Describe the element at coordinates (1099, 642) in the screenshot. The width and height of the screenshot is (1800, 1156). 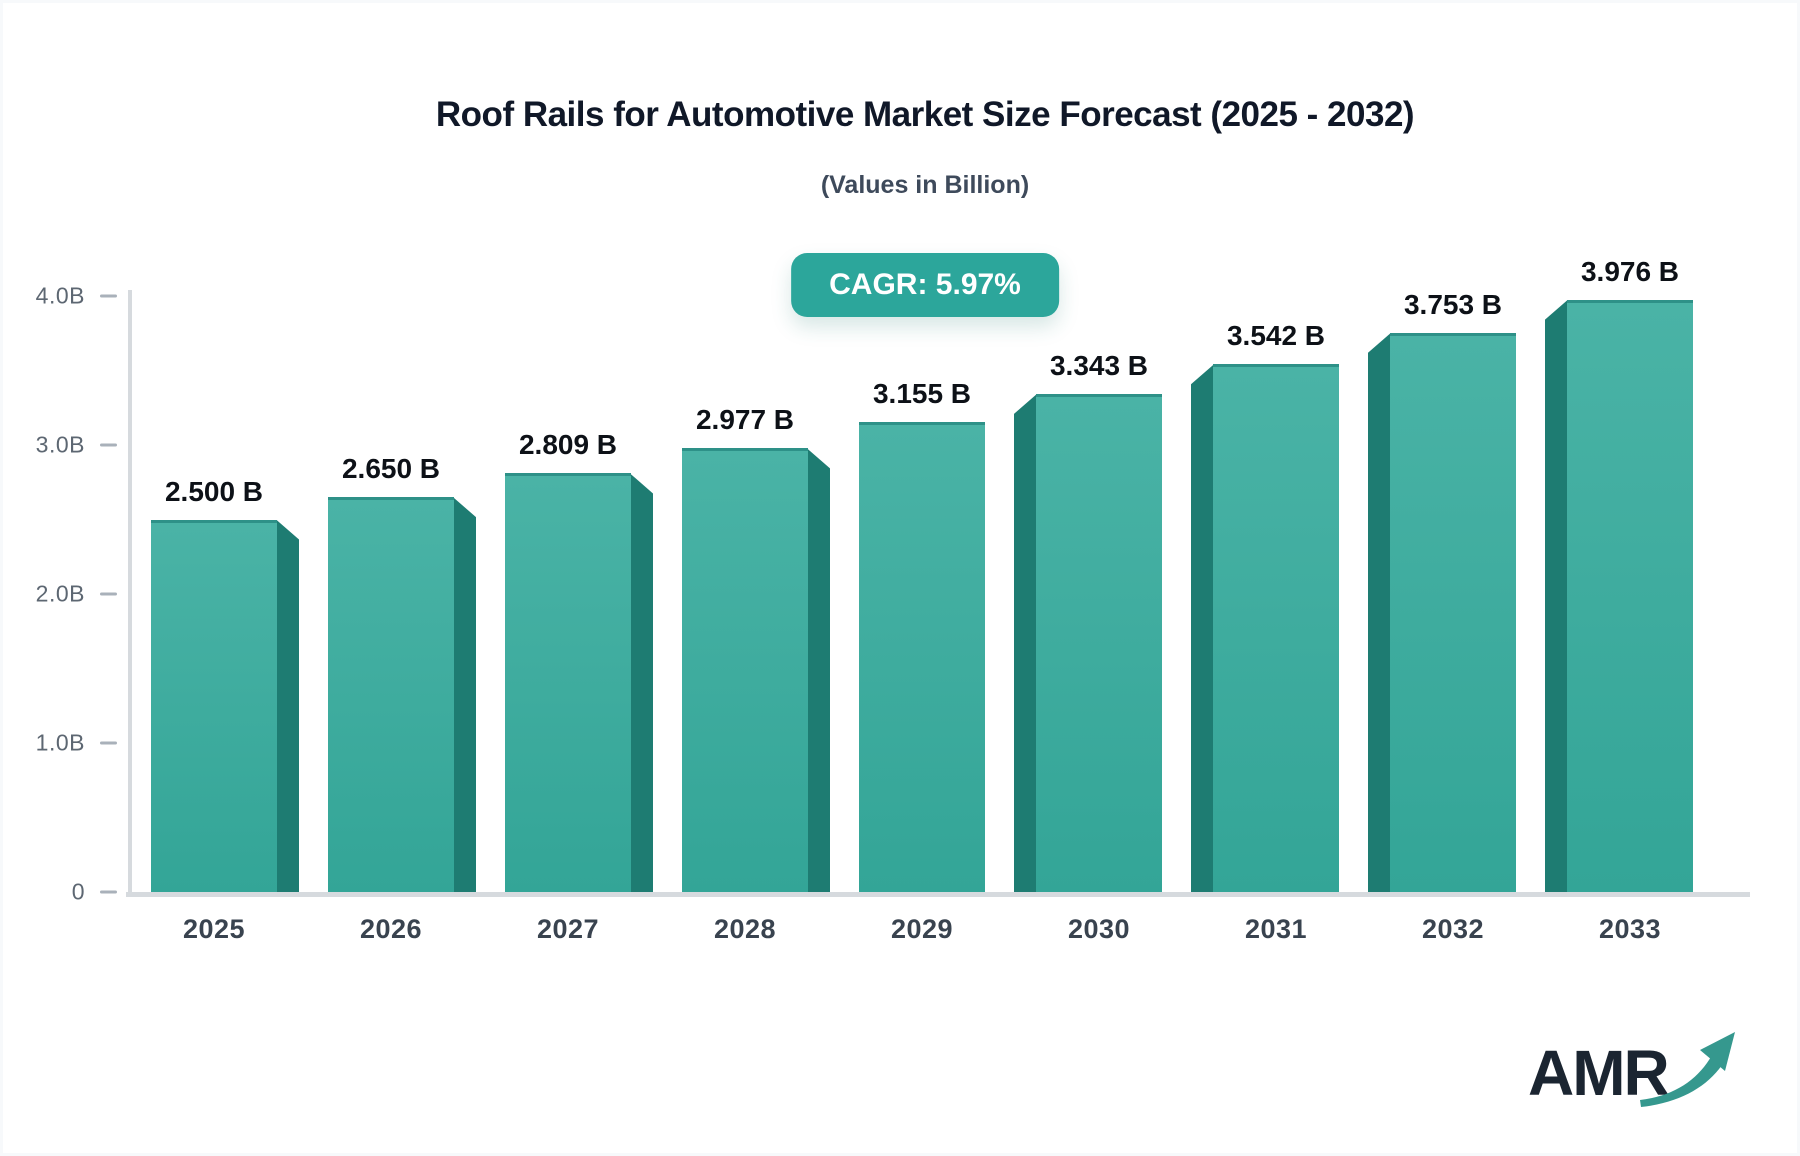
I see `bar-2030` at that location.